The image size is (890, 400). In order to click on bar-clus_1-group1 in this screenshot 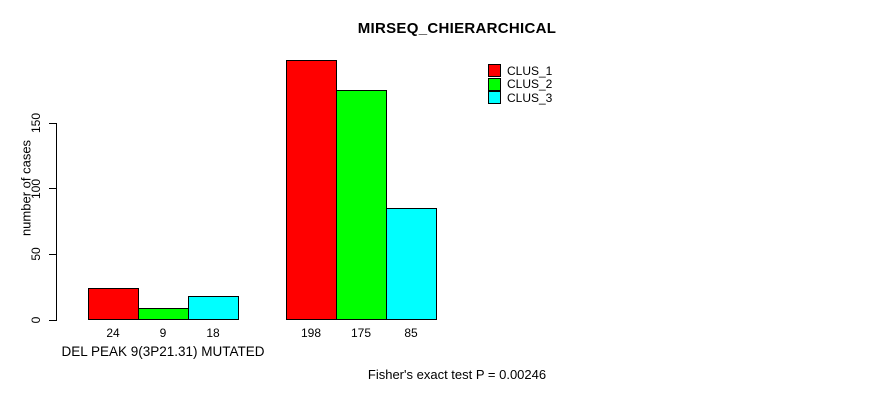, I will do `click(113, 304)`.